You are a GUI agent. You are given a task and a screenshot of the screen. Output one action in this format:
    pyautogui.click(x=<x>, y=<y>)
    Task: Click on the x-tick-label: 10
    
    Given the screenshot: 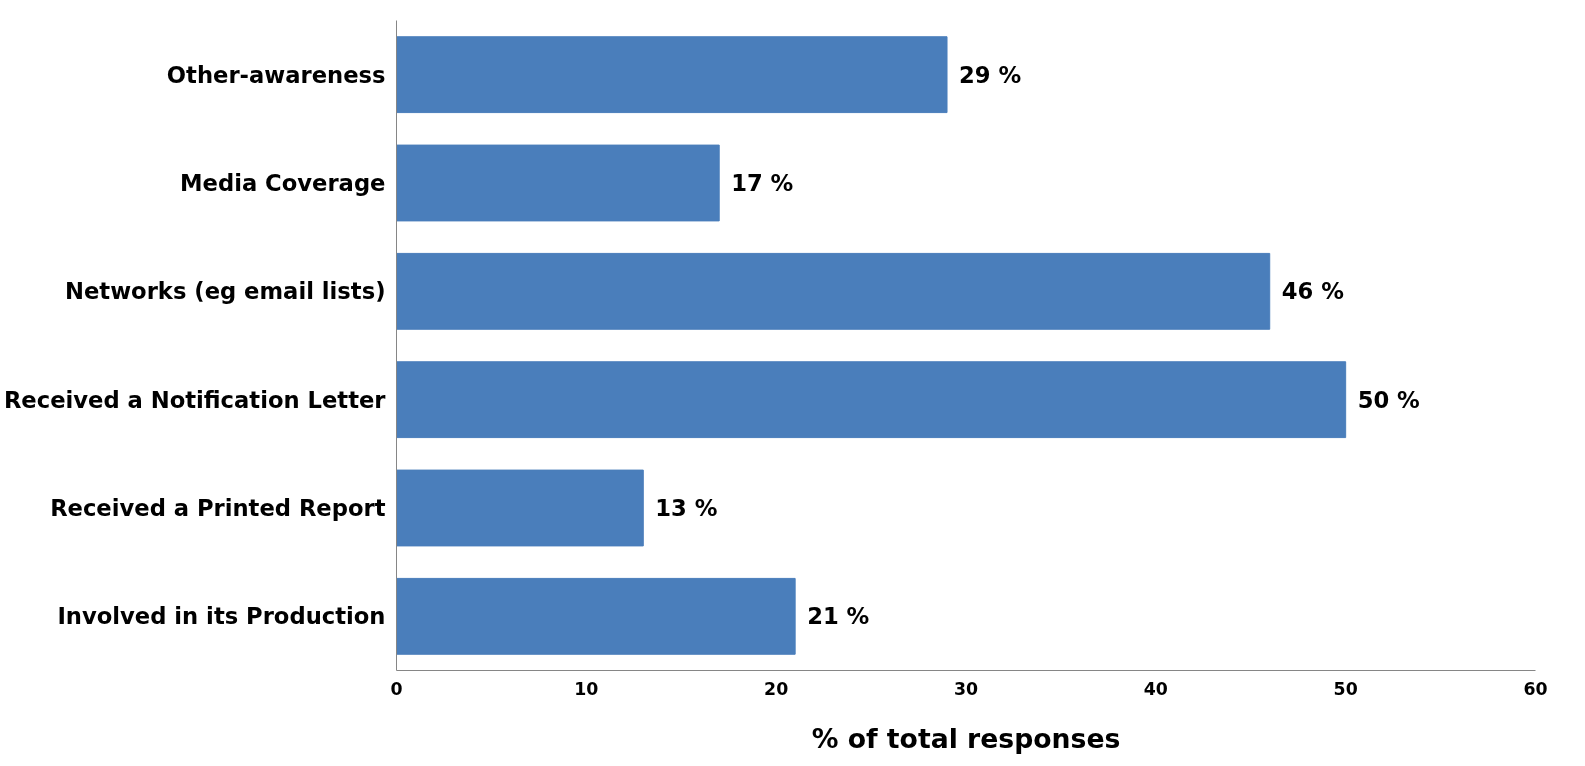 What is the action you would take?
    pyautogui.click(x=586, y=688)
    